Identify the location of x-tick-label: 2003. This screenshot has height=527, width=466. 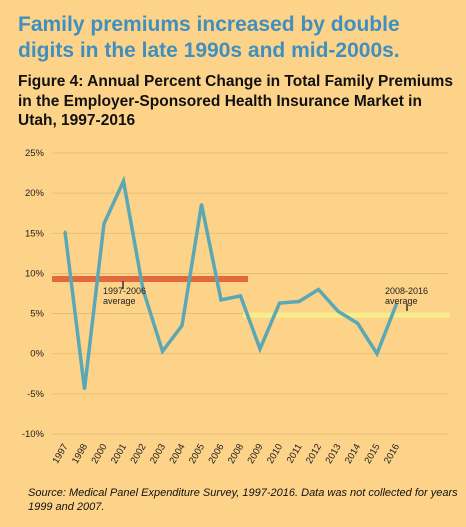
(158, 454).